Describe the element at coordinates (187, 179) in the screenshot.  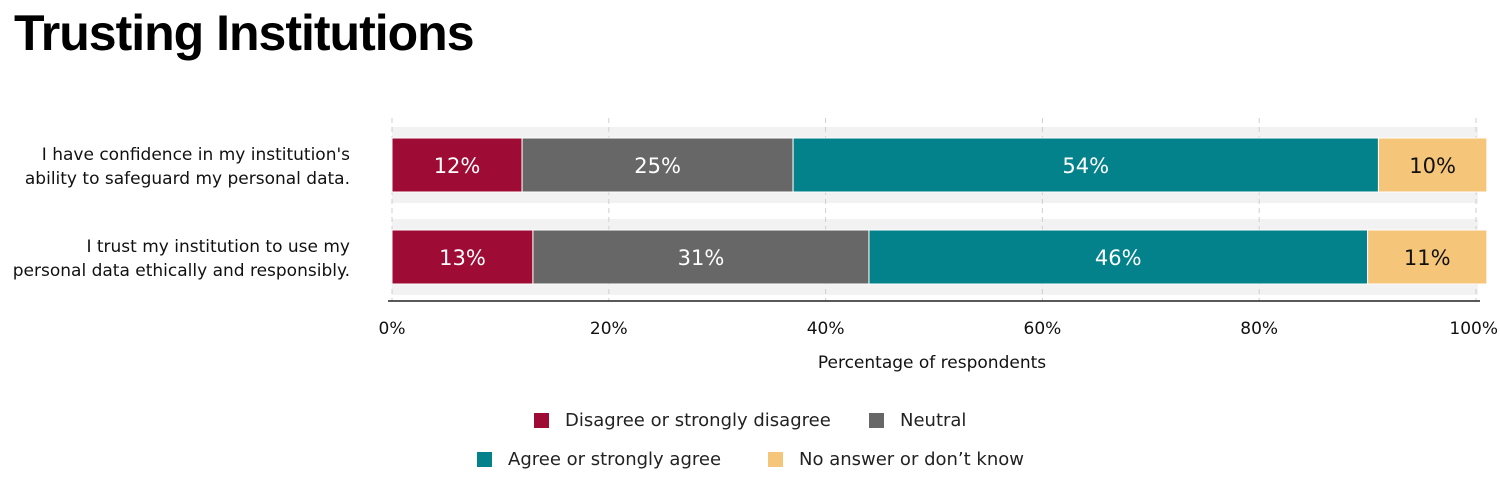
I see `category-label: ability to safeguard my personal data.` at that location.